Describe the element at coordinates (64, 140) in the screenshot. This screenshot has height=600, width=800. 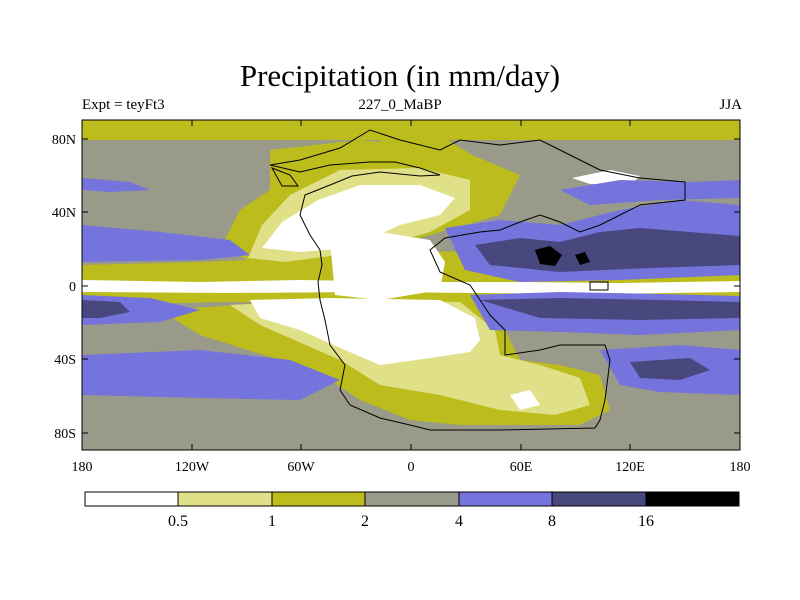
I see `y-tick-label: 80N` at that location.